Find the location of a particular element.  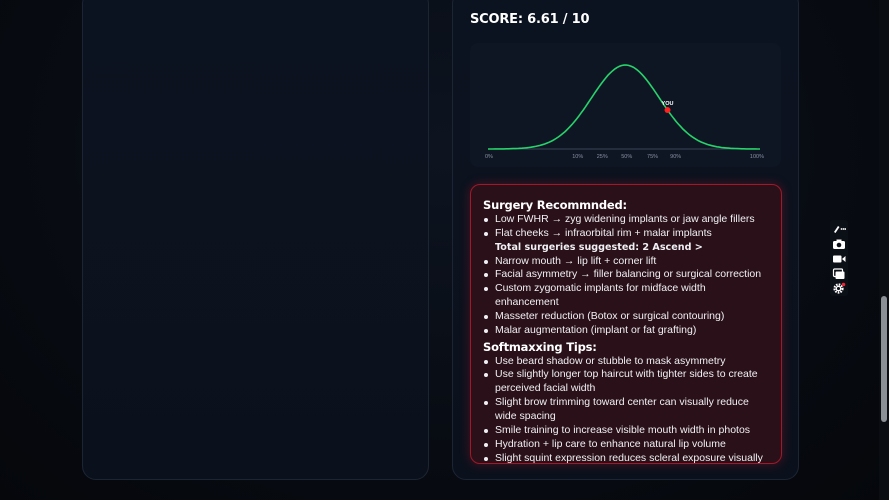

x-tick-label: 25% is located at coordinates (602, 157).